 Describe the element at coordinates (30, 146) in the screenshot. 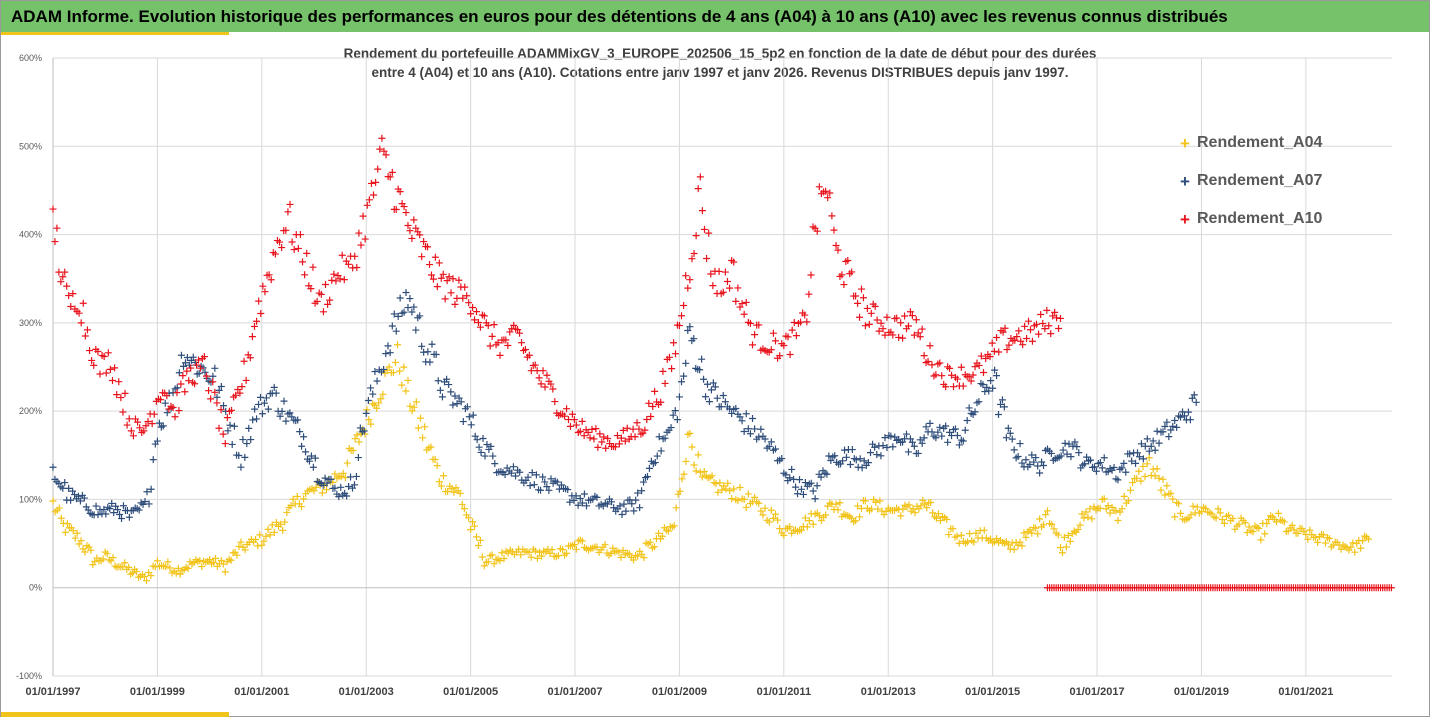

I see `y-tick-label: 500%` at that location.